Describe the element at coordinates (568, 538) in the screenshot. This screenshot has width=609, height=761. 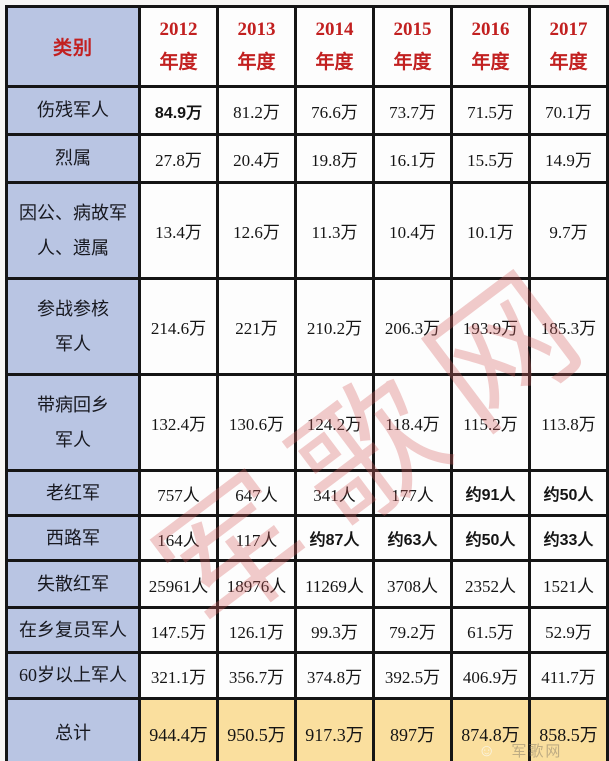
I see `data-cell: 约33人` at that location.